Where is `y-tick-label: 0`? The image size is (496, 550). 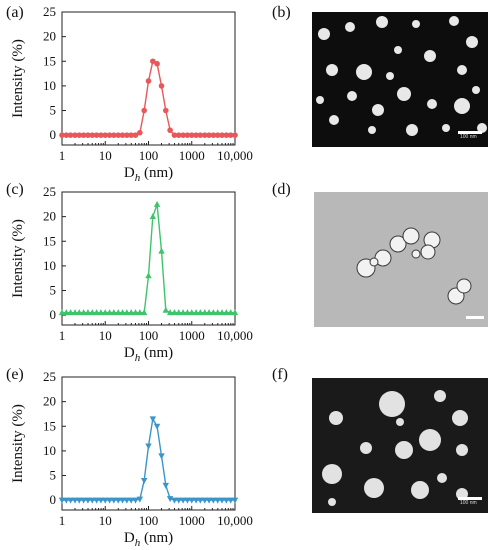
y-tick-label: 0 is located at coordinates (53, 314).